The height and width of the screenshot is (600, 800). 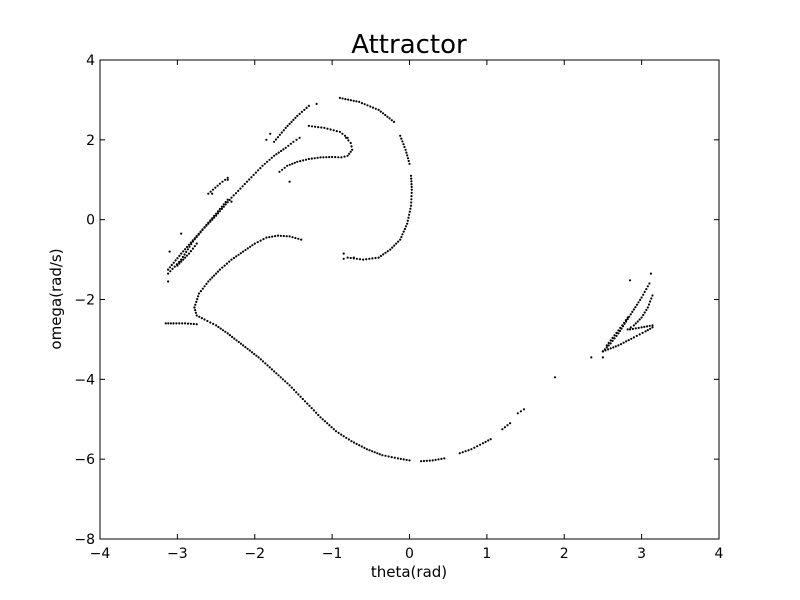 What do you see at coordinates (409, 572) in the screenshot?
I see `x-axis-label: theta(rad)` at bounding box center [409, 572].